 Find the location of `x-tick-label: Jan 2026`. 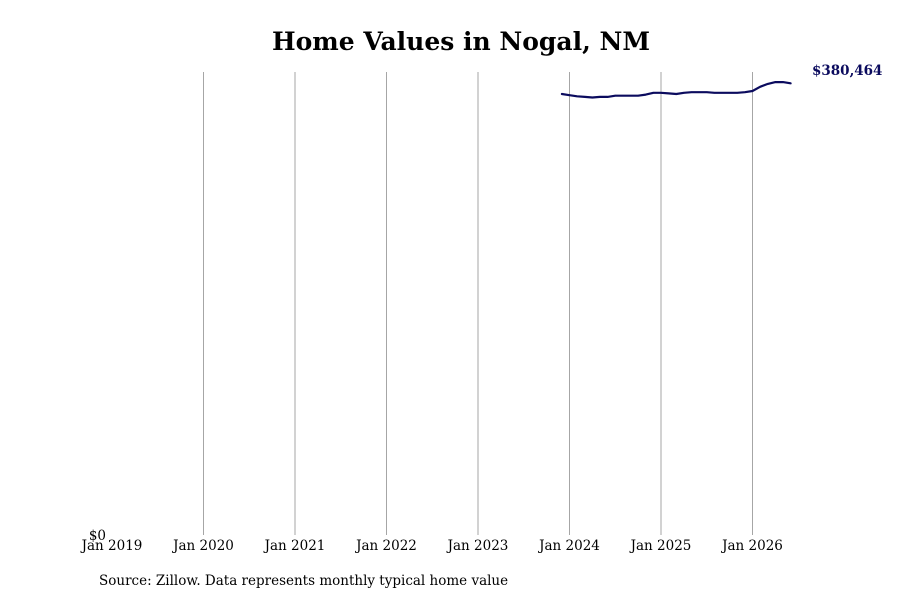

x-tick-label: Jan 2026 is located at coordinates (751, 546).